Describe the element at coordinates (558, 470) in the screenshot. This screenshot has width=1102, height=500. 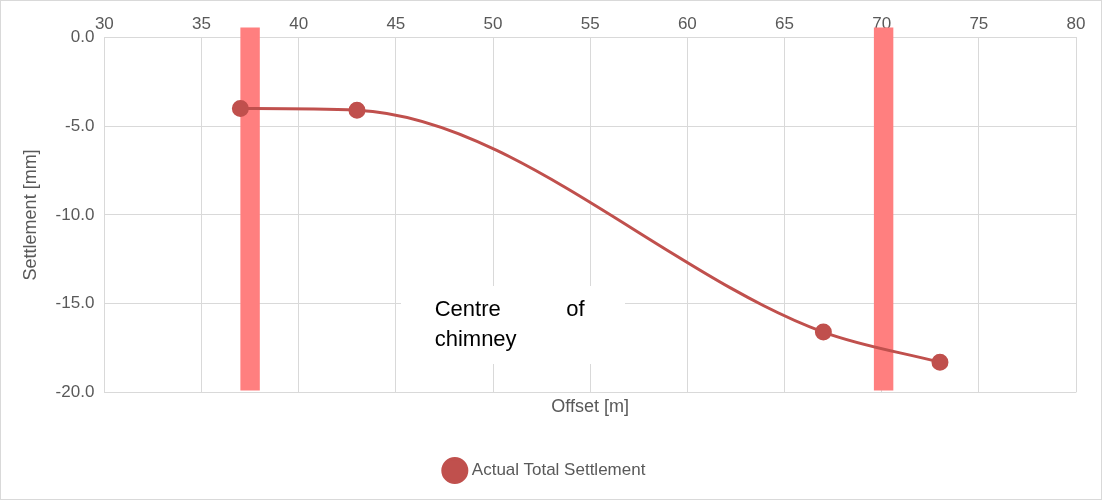
I see `legend-label: Actual Total Settlement` at that location.